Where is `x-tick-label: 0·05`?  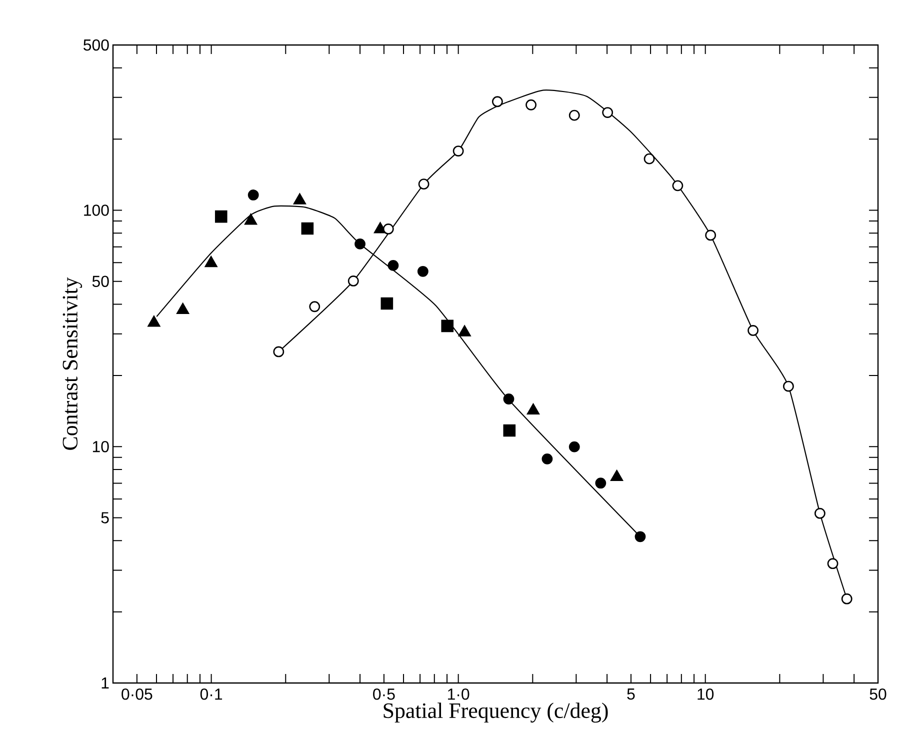 x-tick-label: 0·05 is located at coordinates (137, 694).